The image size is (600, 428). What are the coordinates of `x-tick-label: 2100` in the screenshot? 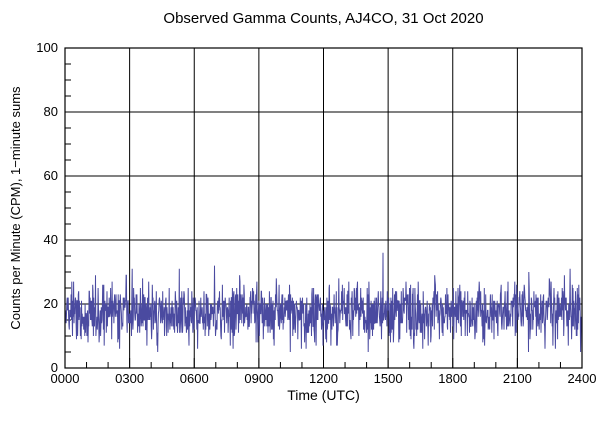 It's located at (517, 378).